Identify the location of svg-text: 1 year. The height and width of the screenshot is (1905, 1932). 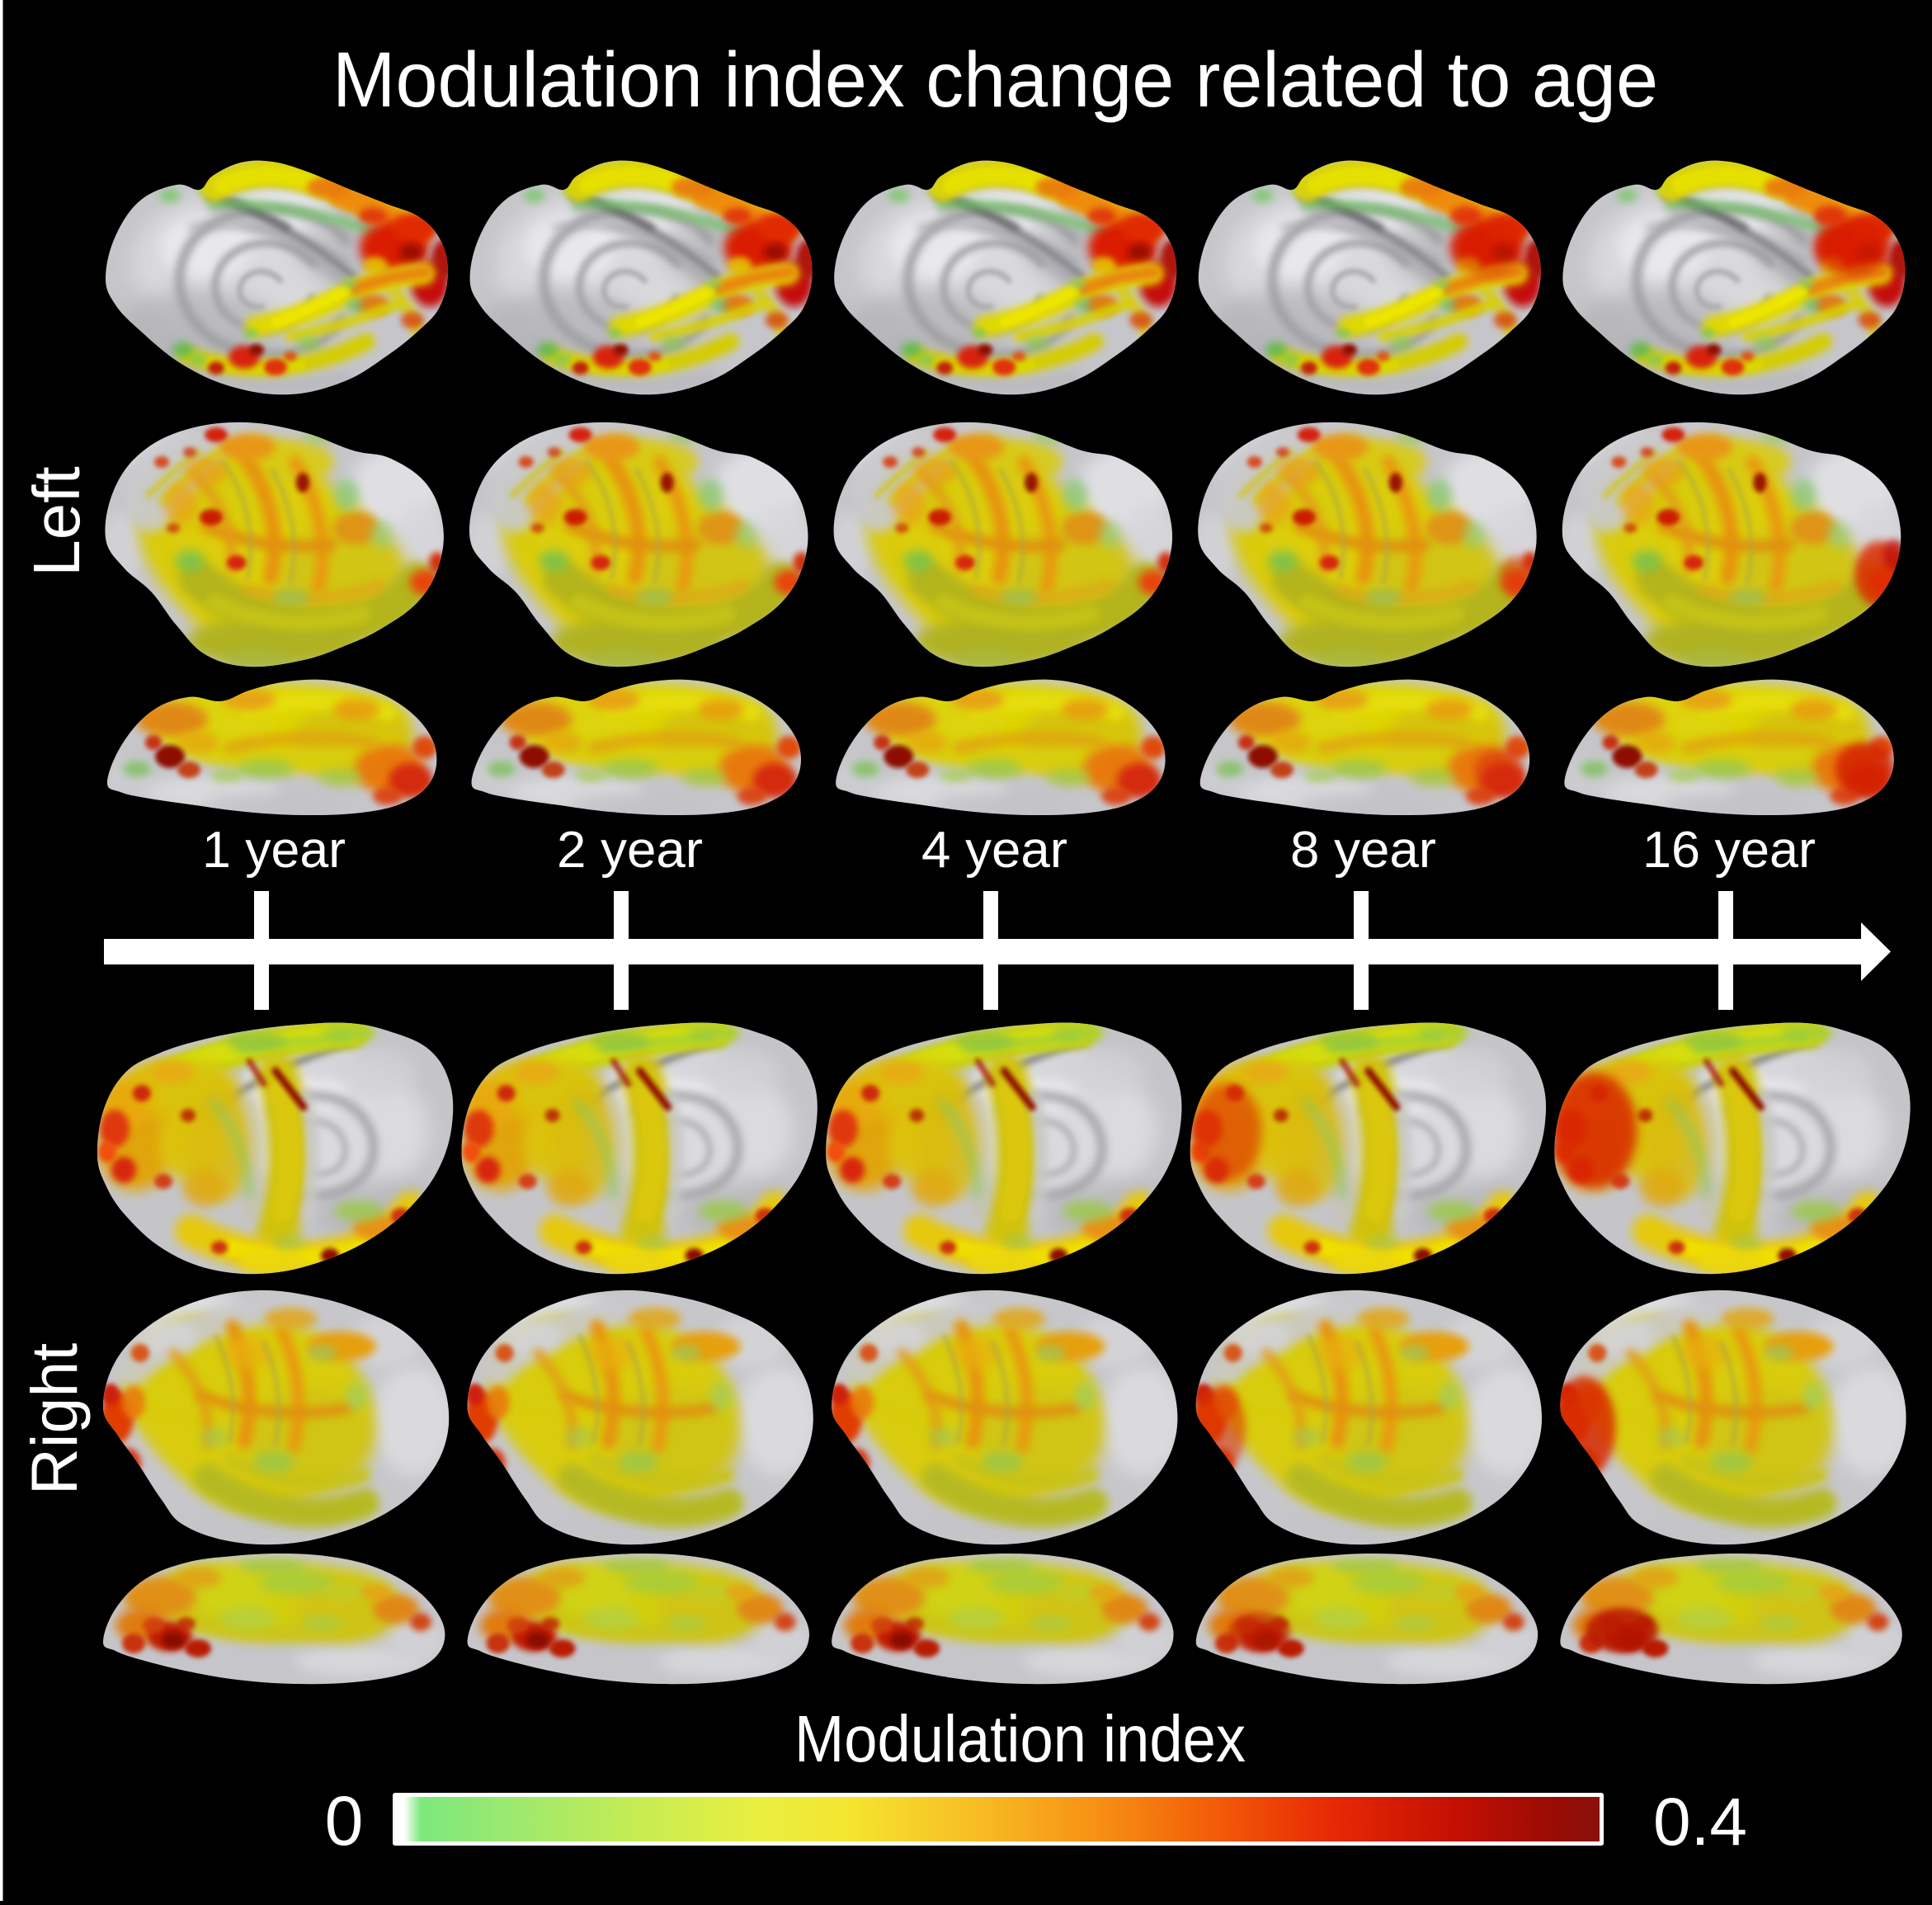
(274, 851).